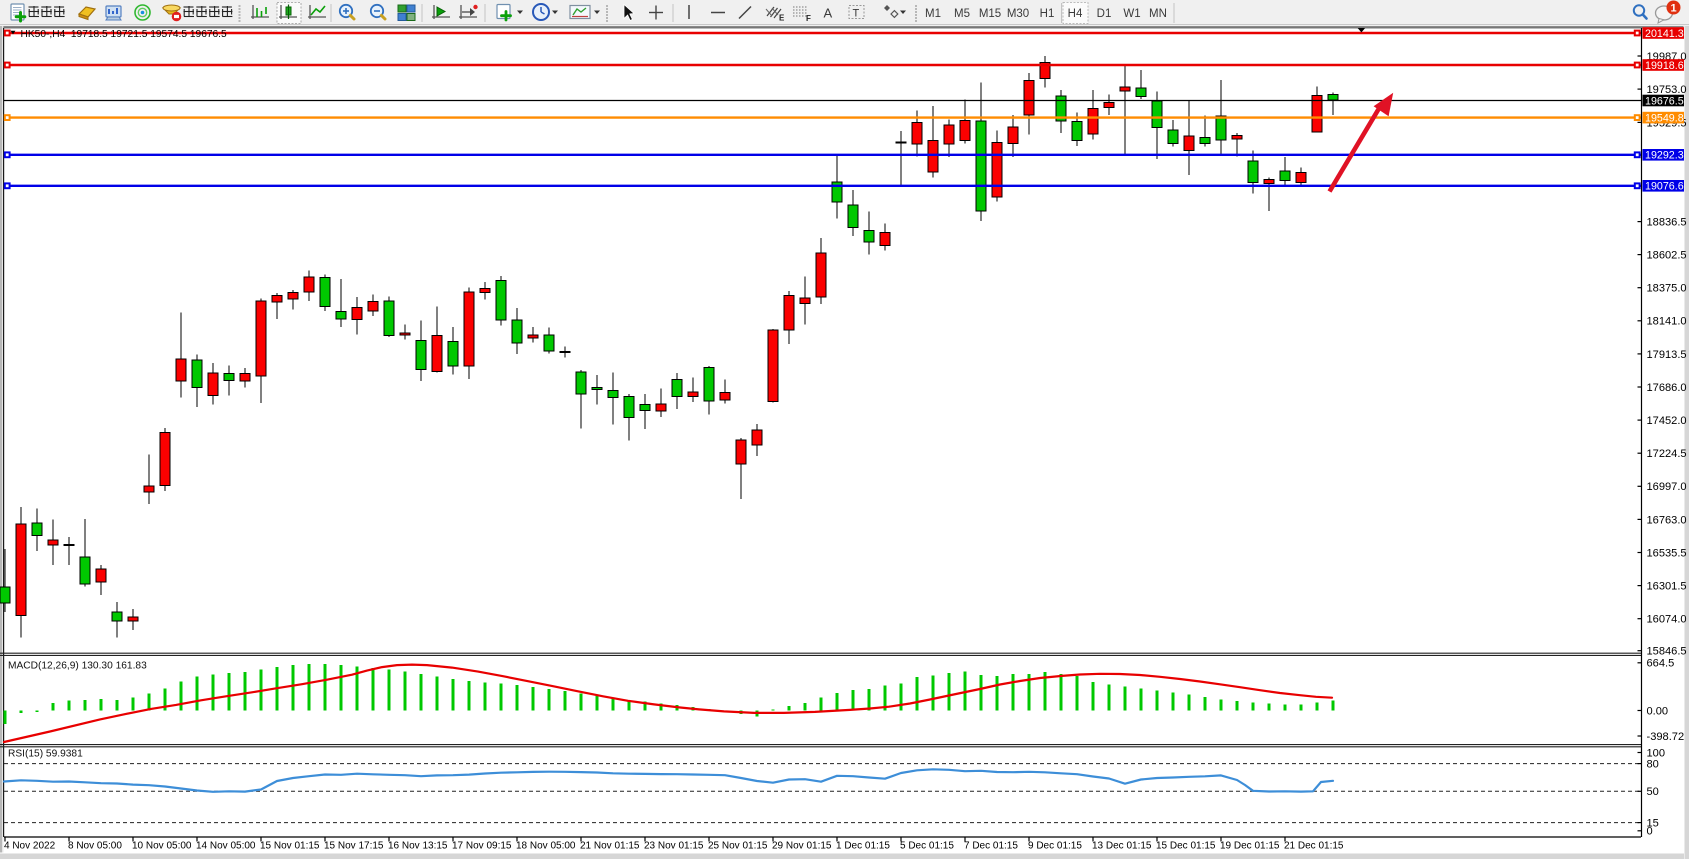 The width and height of the screenshot is (1689, 859). Describe the element at coordinates (482, 846) in the screenshot. I see `svg-text: 17 Nov 09:15` at that location.